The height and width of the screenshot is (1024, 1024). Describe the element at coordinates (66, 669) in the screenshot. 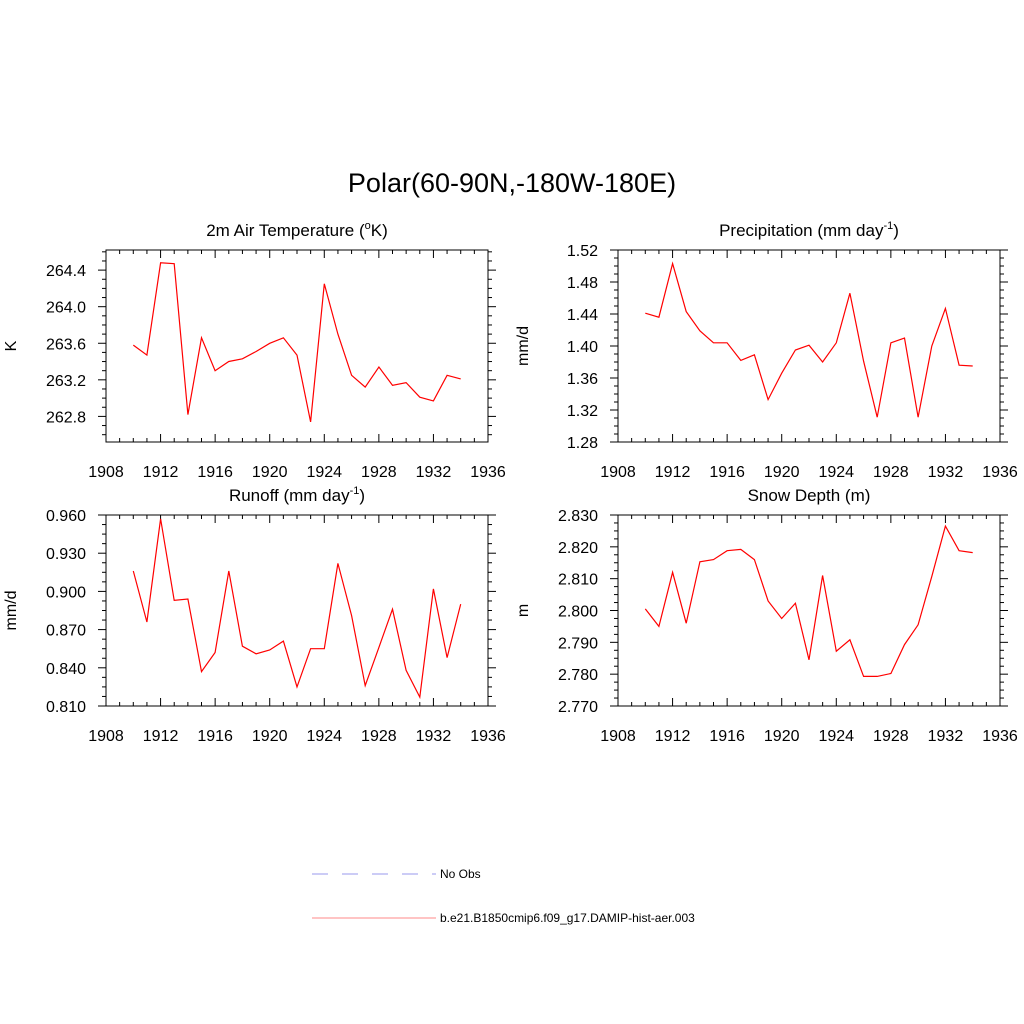

I see `y-tick-label: 0.840` at that location.